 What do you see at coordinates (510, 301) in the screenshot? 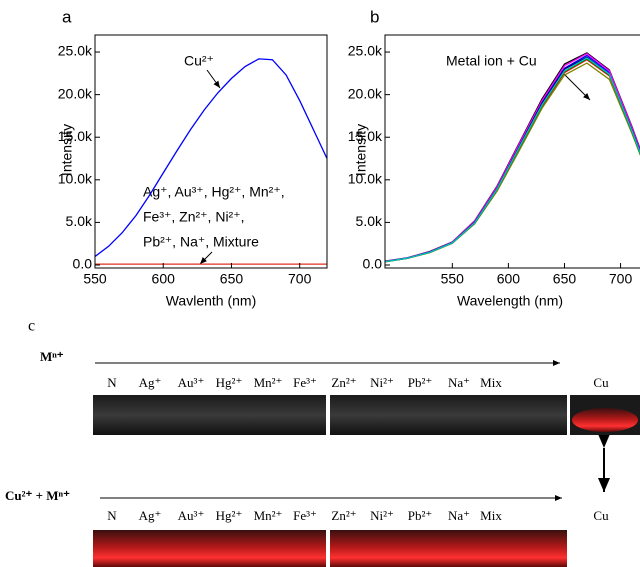
I see `x-axis-label: Wavelength (nm)` at bounding box center [510, 301].